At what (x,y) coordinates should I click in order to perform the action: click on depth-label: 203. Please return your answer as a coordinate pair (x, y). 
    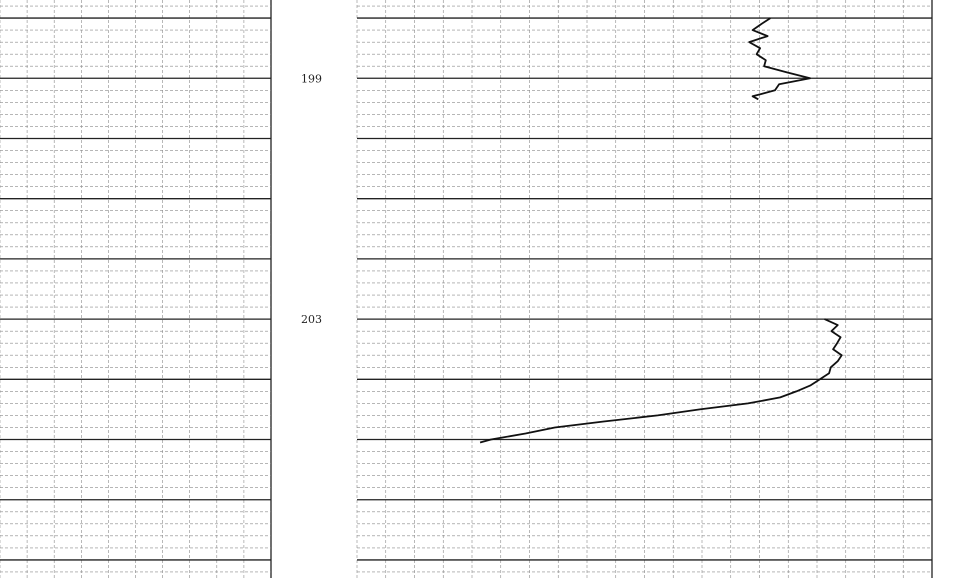
    Looking at the image, I should click on (311, 319).